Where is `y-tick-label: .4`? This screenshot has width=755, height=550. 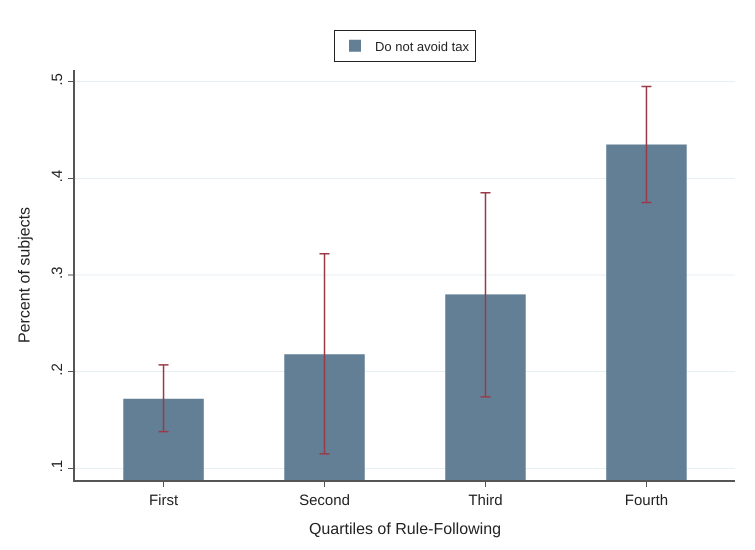 y-tick-label: .4 is located at coordinates (57, 176).